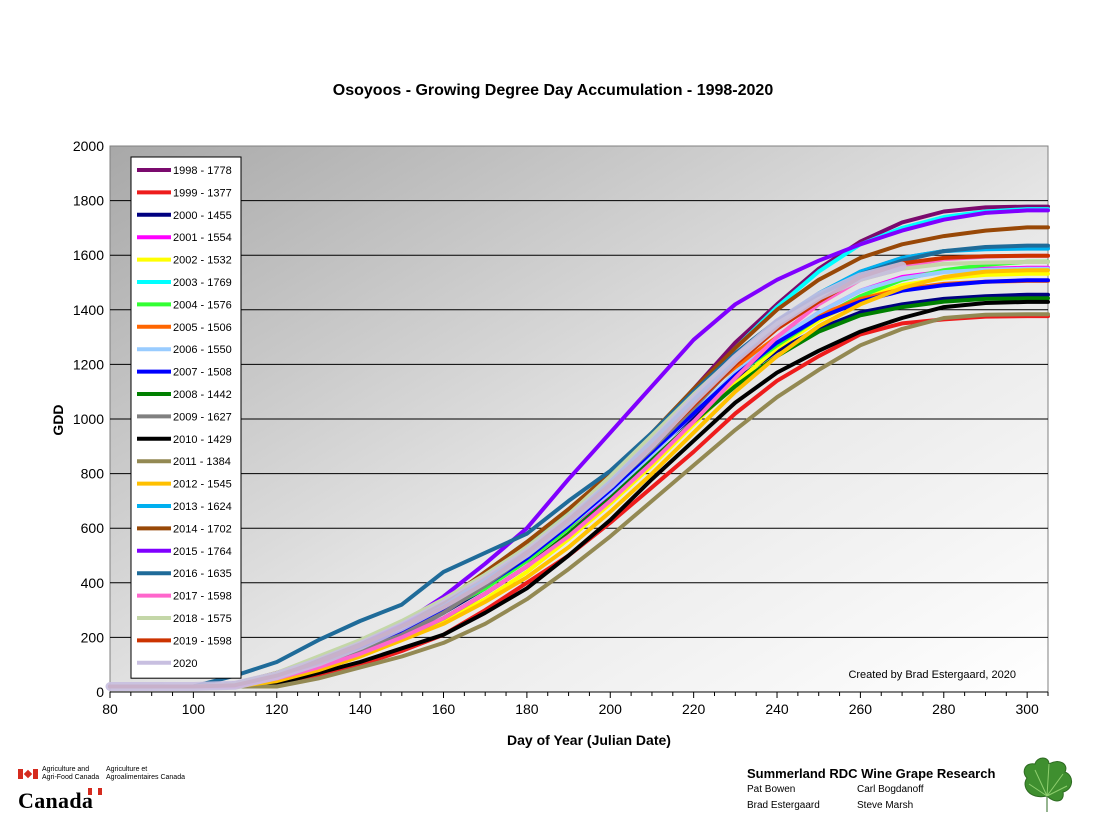 This screenshot has width=1101, height=826. Describe the element at coordinates (202, 417) in the screenshot. I see `legend-label: 2009 - 1627` at that location.